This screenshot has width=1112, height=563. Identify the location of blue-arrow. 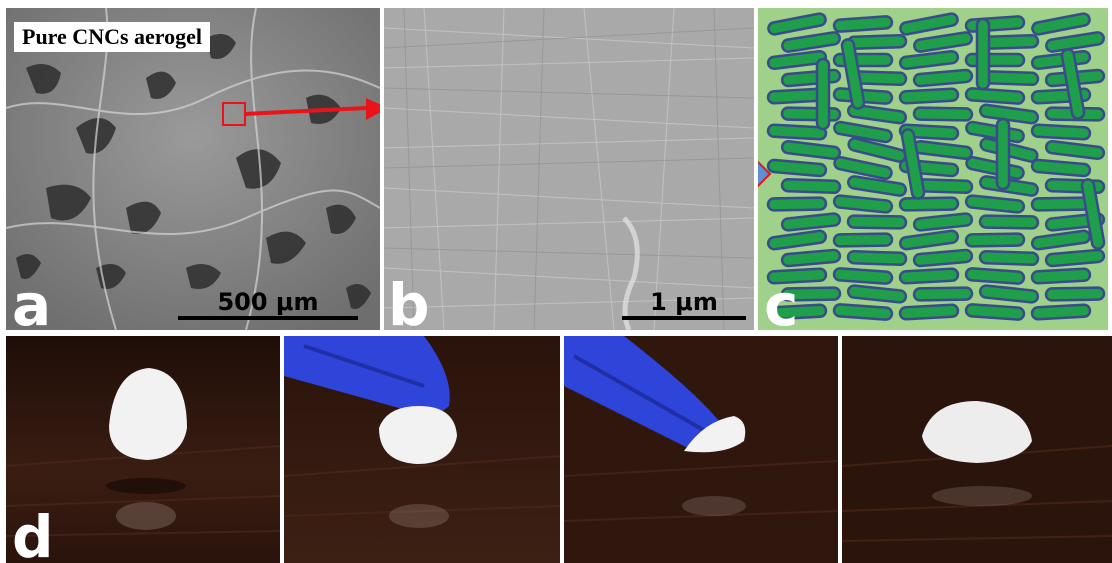
(765, 174).